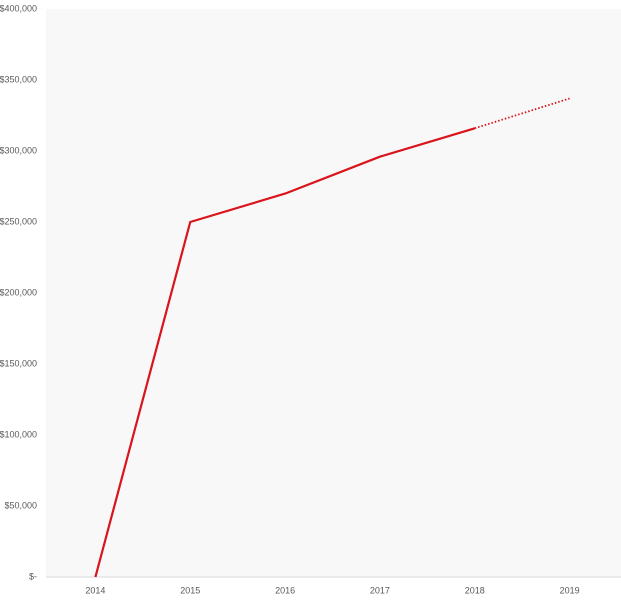 Image resolution: width=621 pixels, height=605 pixels. What do you see at coordinates (18, 8) in the screenshot?
I see `y-tick-label: $400,000` at bounding box center [18, 8].